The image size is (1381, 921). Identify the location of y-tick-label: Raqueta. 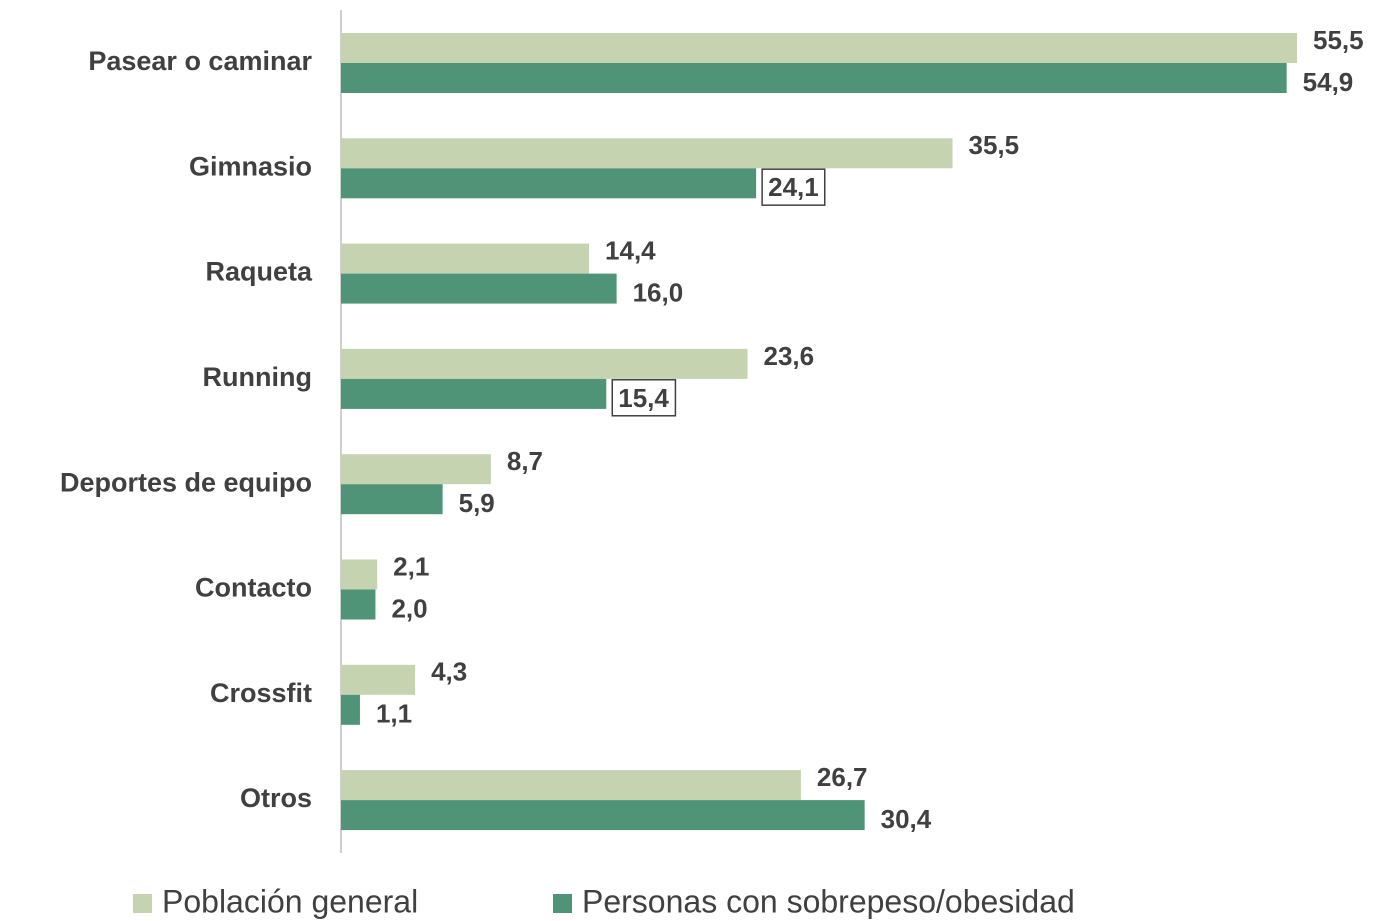
(259, 272).